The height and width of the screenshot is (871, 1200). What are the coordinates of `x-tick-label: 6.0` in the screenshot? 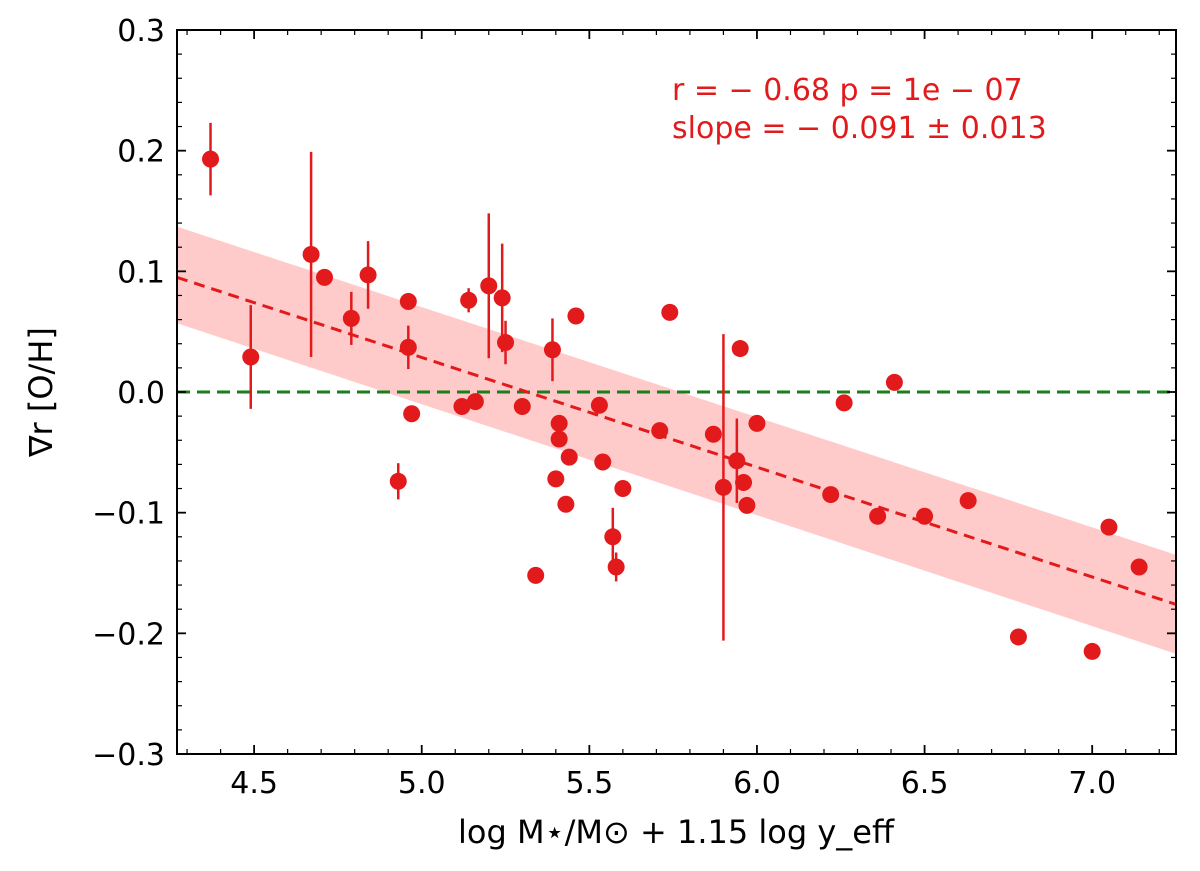 It's located at (757, 783).